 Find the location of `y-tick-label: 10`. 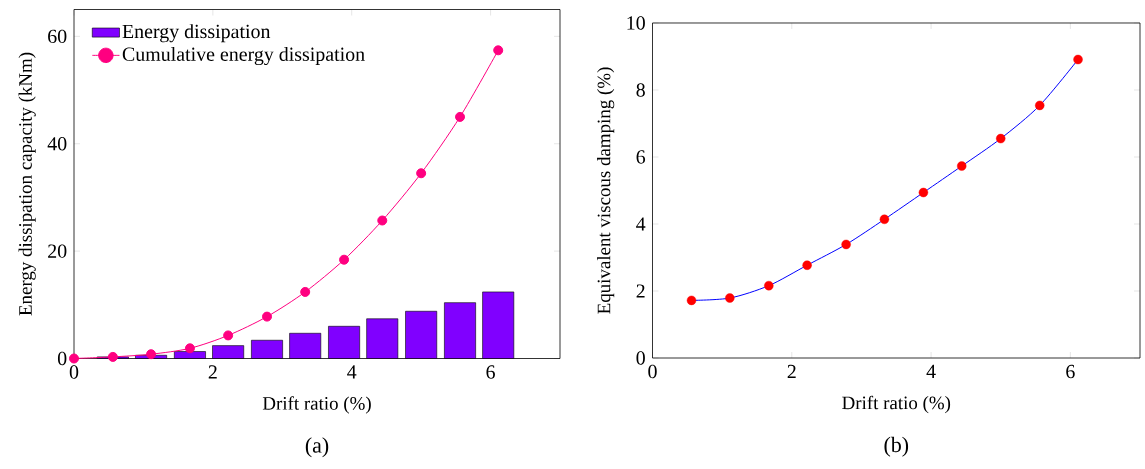

y-tick-label: 10 is located at coordinates (636, 23).